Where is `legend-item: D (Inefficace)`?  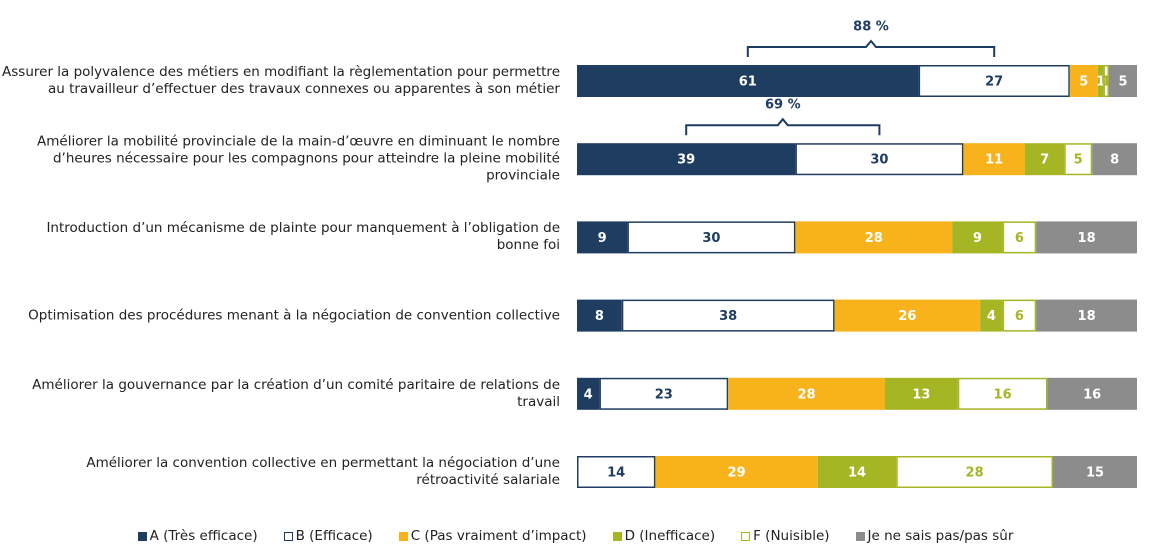 legend-item: D (Inefficace) is located at coordinates (664, 536).